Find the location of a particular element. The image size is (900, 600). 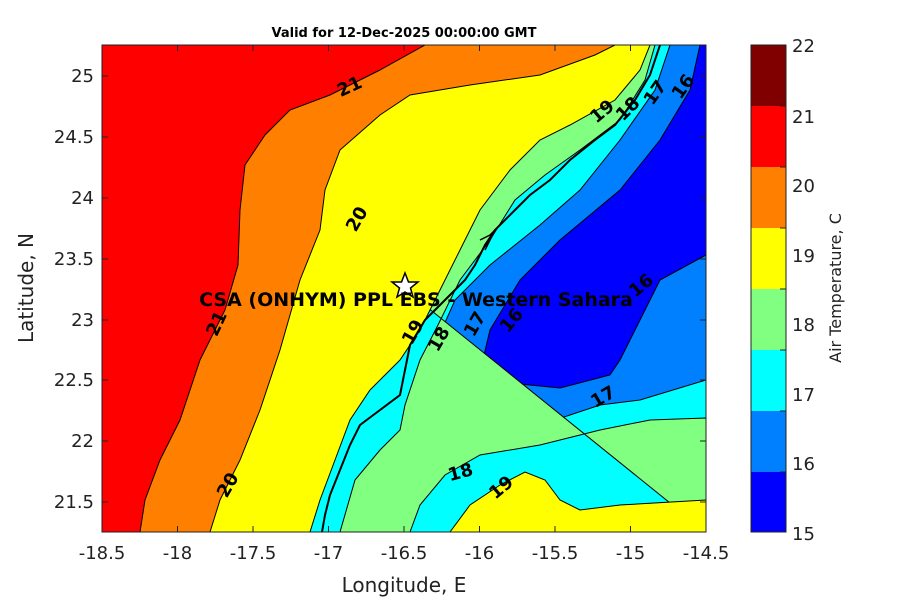

coastline-inner is located at coordinates (497, 230).